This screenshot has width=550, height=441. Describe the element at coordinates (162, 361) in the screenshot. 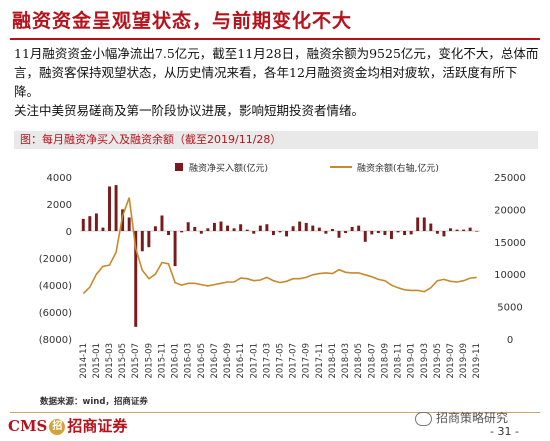

I see `x-tick-label: 2015-11` at that location.